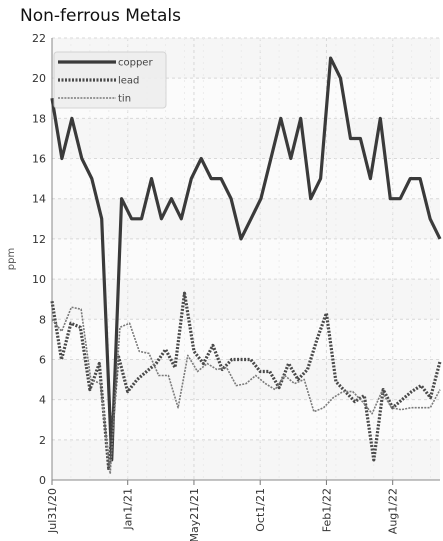 This screenshot has width=443, height=541. What do you see at coordinates (39, 279) in the screenshot?
I see `y-tick-label: 10` at bounding box center [39, 279].